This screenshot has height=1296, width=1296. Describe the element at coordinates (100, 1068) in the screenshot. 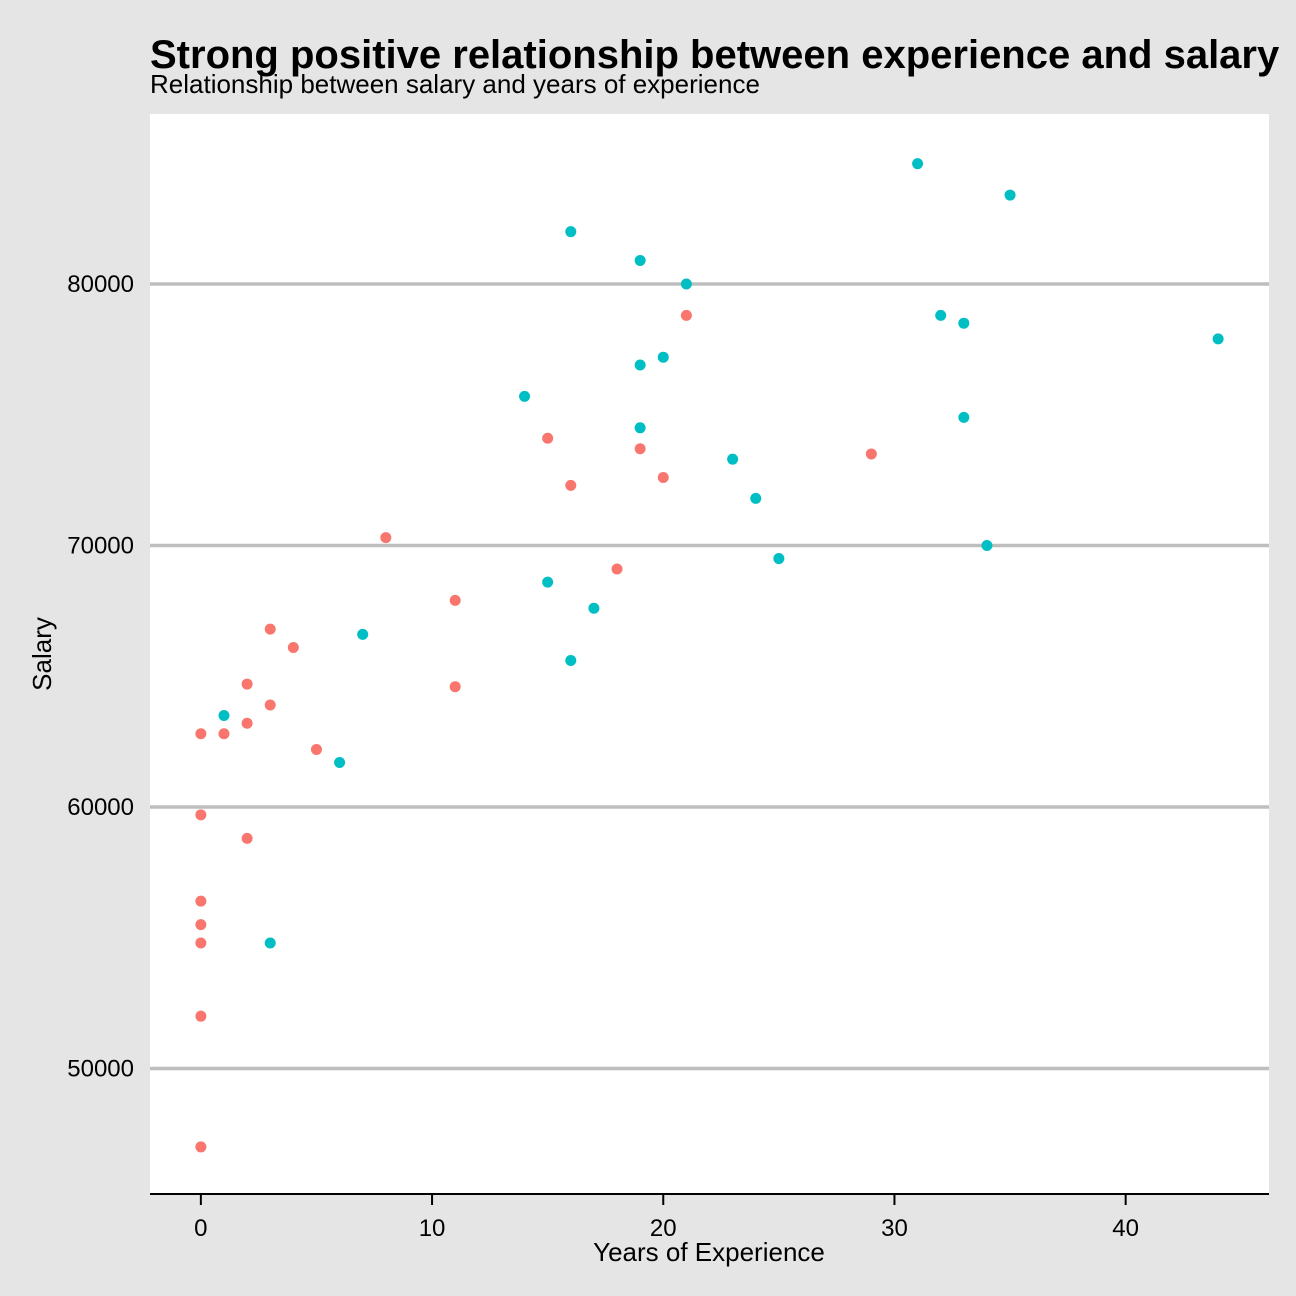

I see `y-tick-label: 50000` at that location.